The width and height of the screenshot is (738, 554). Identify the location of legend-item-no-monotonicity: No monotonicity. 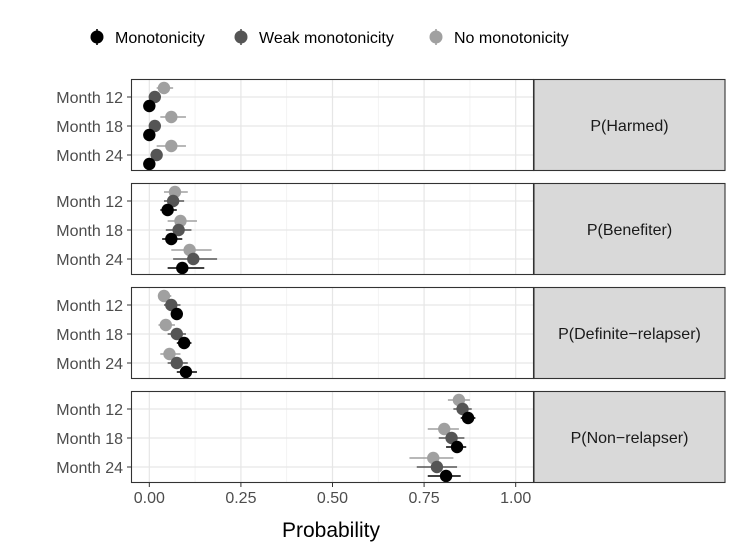
(499, 38).